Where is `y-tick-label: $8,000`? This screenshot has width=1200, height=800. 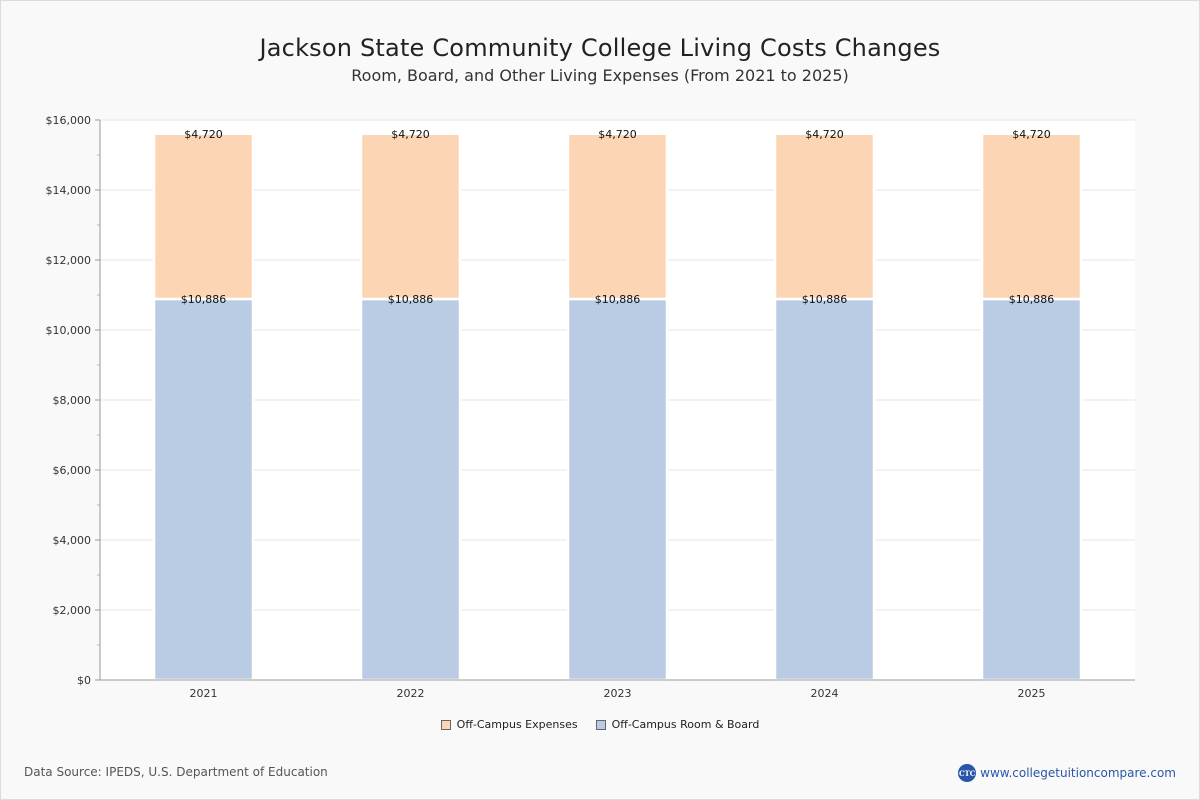
y-tick-label: $8,000 is located at coordinates (72, 400).